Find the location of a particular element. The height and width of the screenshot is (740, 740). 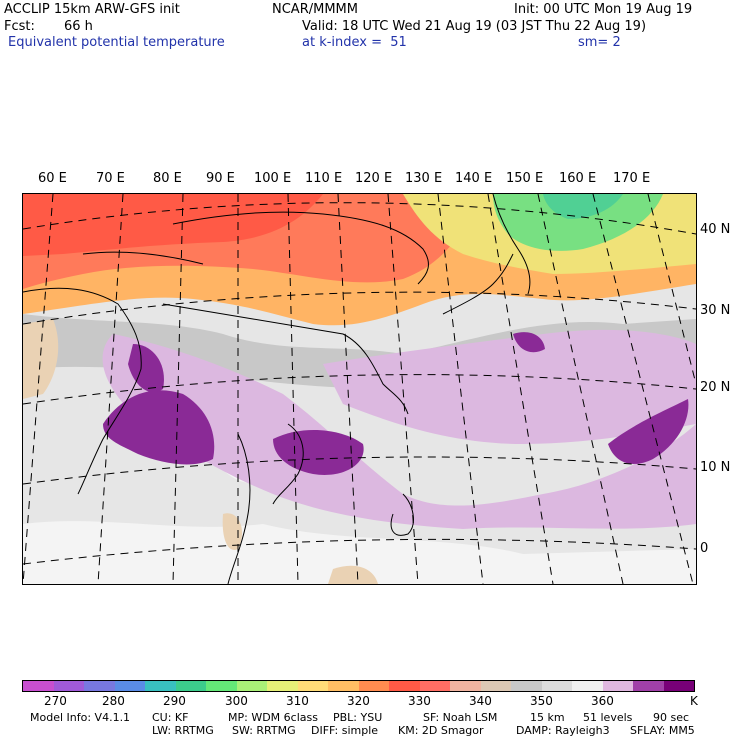

colorbar-tick: 270 is located at coordinates (55, 701).